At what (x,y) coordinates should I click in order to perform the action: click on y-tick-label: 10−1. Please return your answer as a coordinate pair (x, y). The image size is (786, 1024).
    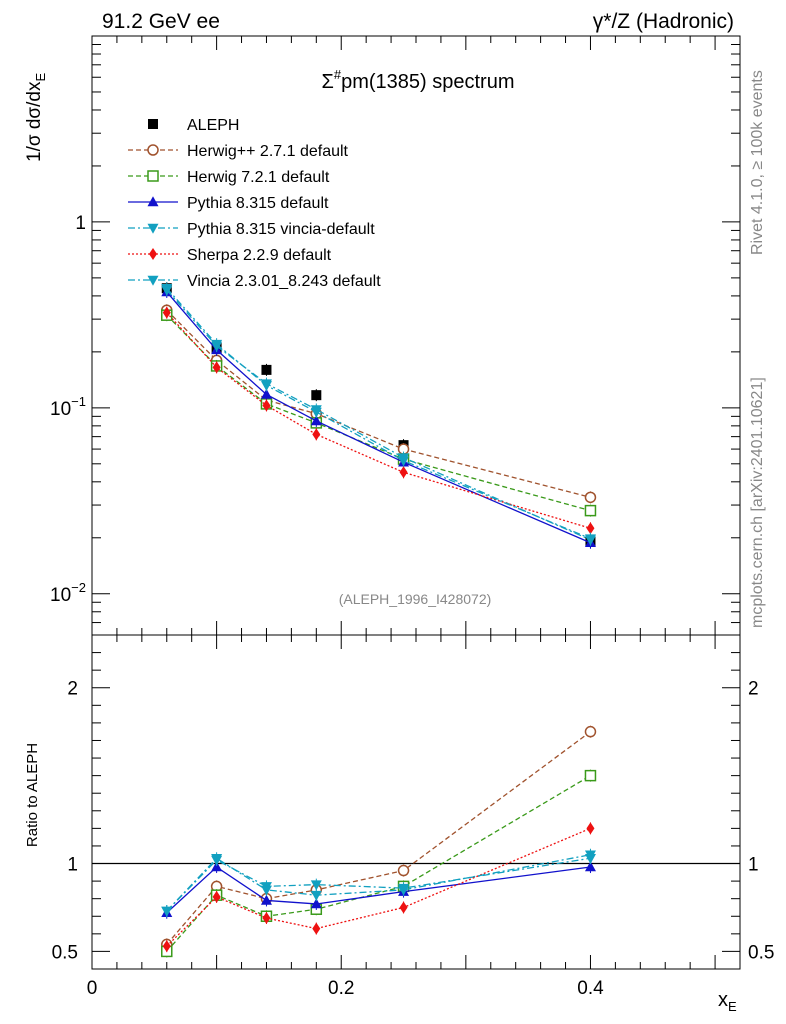
    Looking at the image, I should click on (68, 407).